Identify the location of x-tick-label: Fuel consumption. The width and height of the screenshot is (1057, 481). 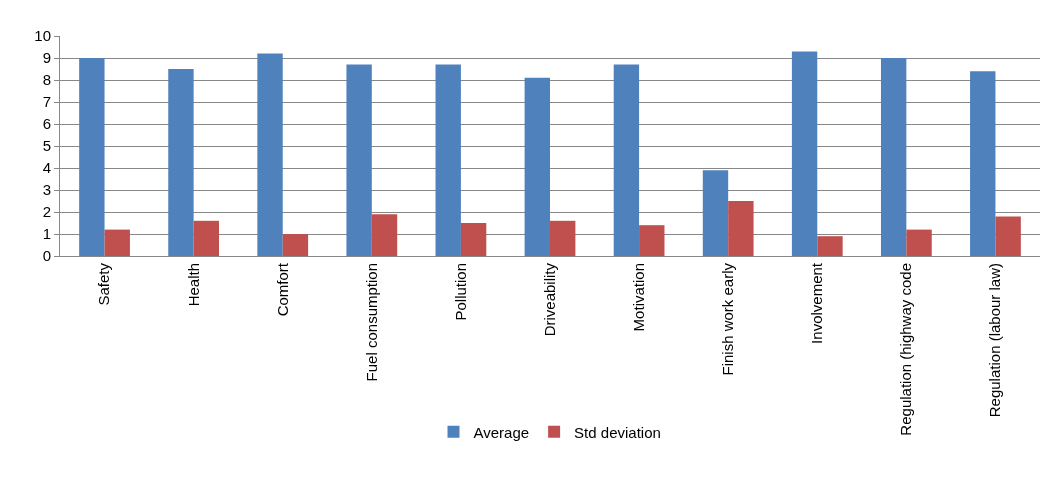
(371, 322).